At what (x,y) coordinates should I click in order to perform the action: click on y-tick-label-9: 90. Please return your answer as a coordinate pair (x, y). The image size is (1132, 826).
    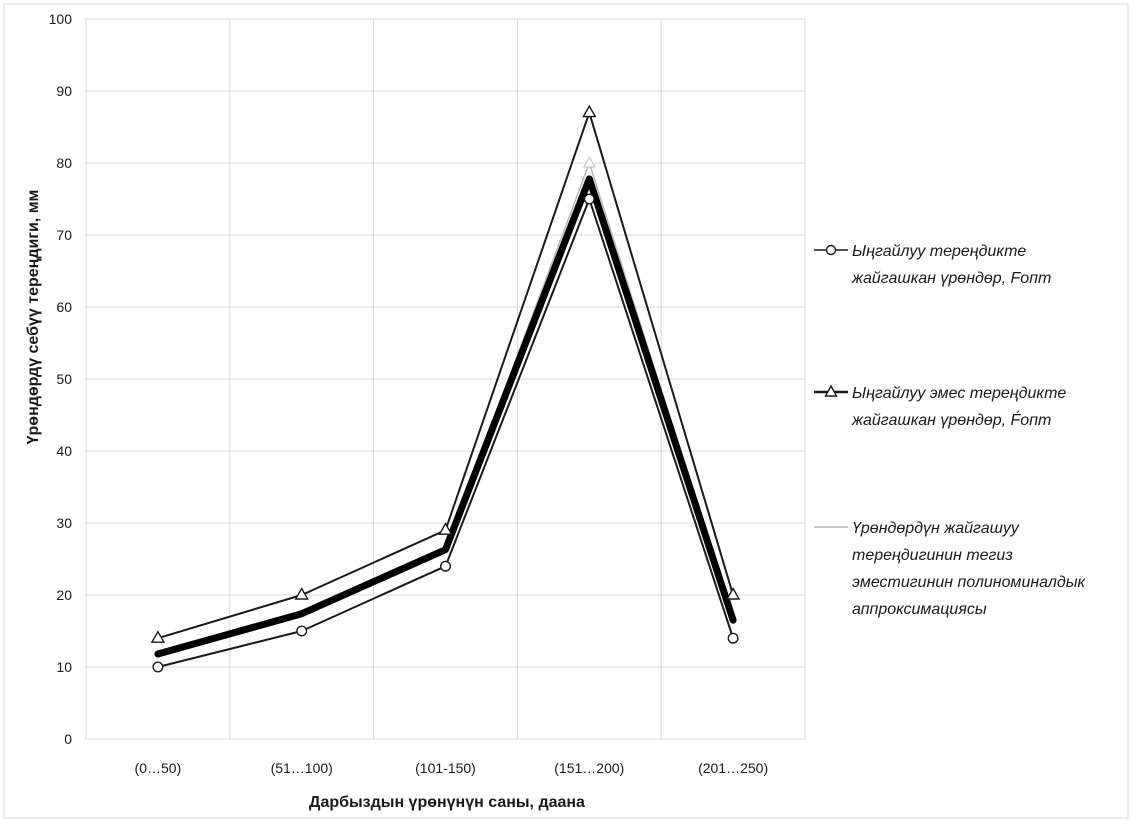
    Looking at the image, I should click on (64, 91).